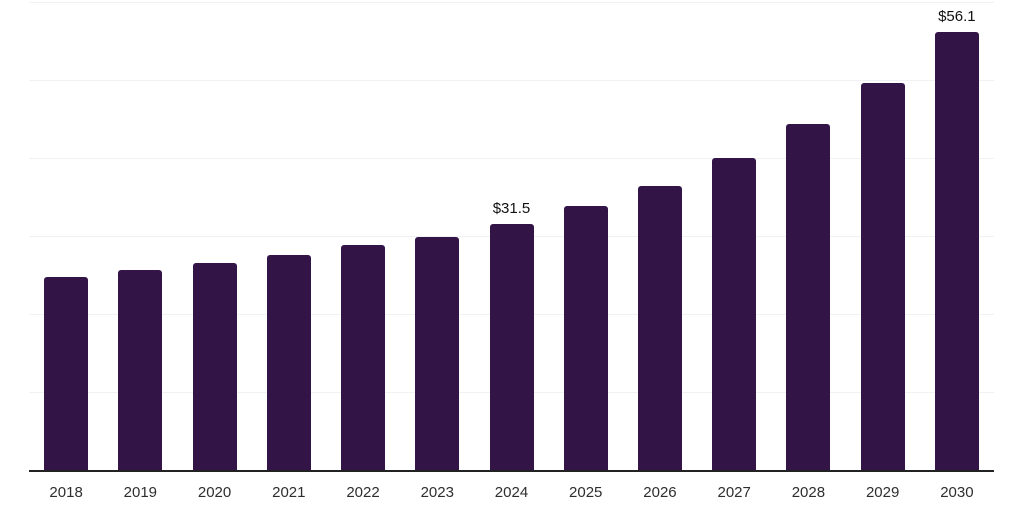 This screenshot has height=512, width=1024. Describe the element at coordinates (586, 492) in the screenshot. I see `x-tick-label-2025: 2025` at that location.